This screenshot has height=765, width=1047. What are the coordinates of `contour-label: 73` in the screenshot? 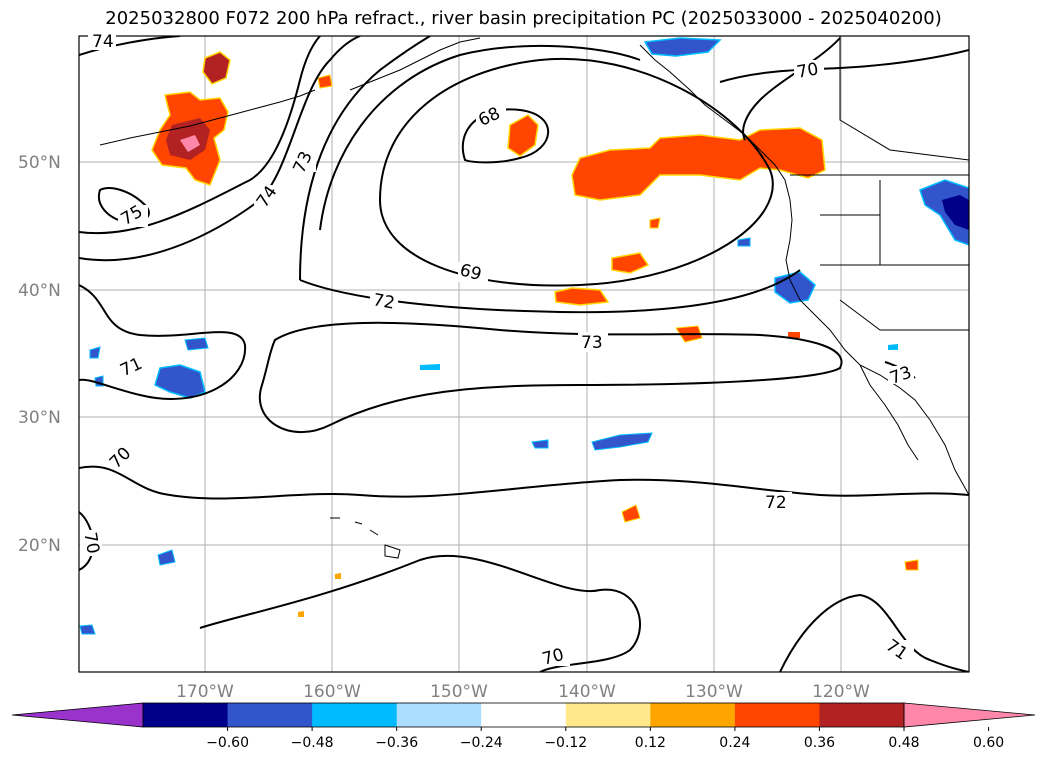 It's located at (592, 343).